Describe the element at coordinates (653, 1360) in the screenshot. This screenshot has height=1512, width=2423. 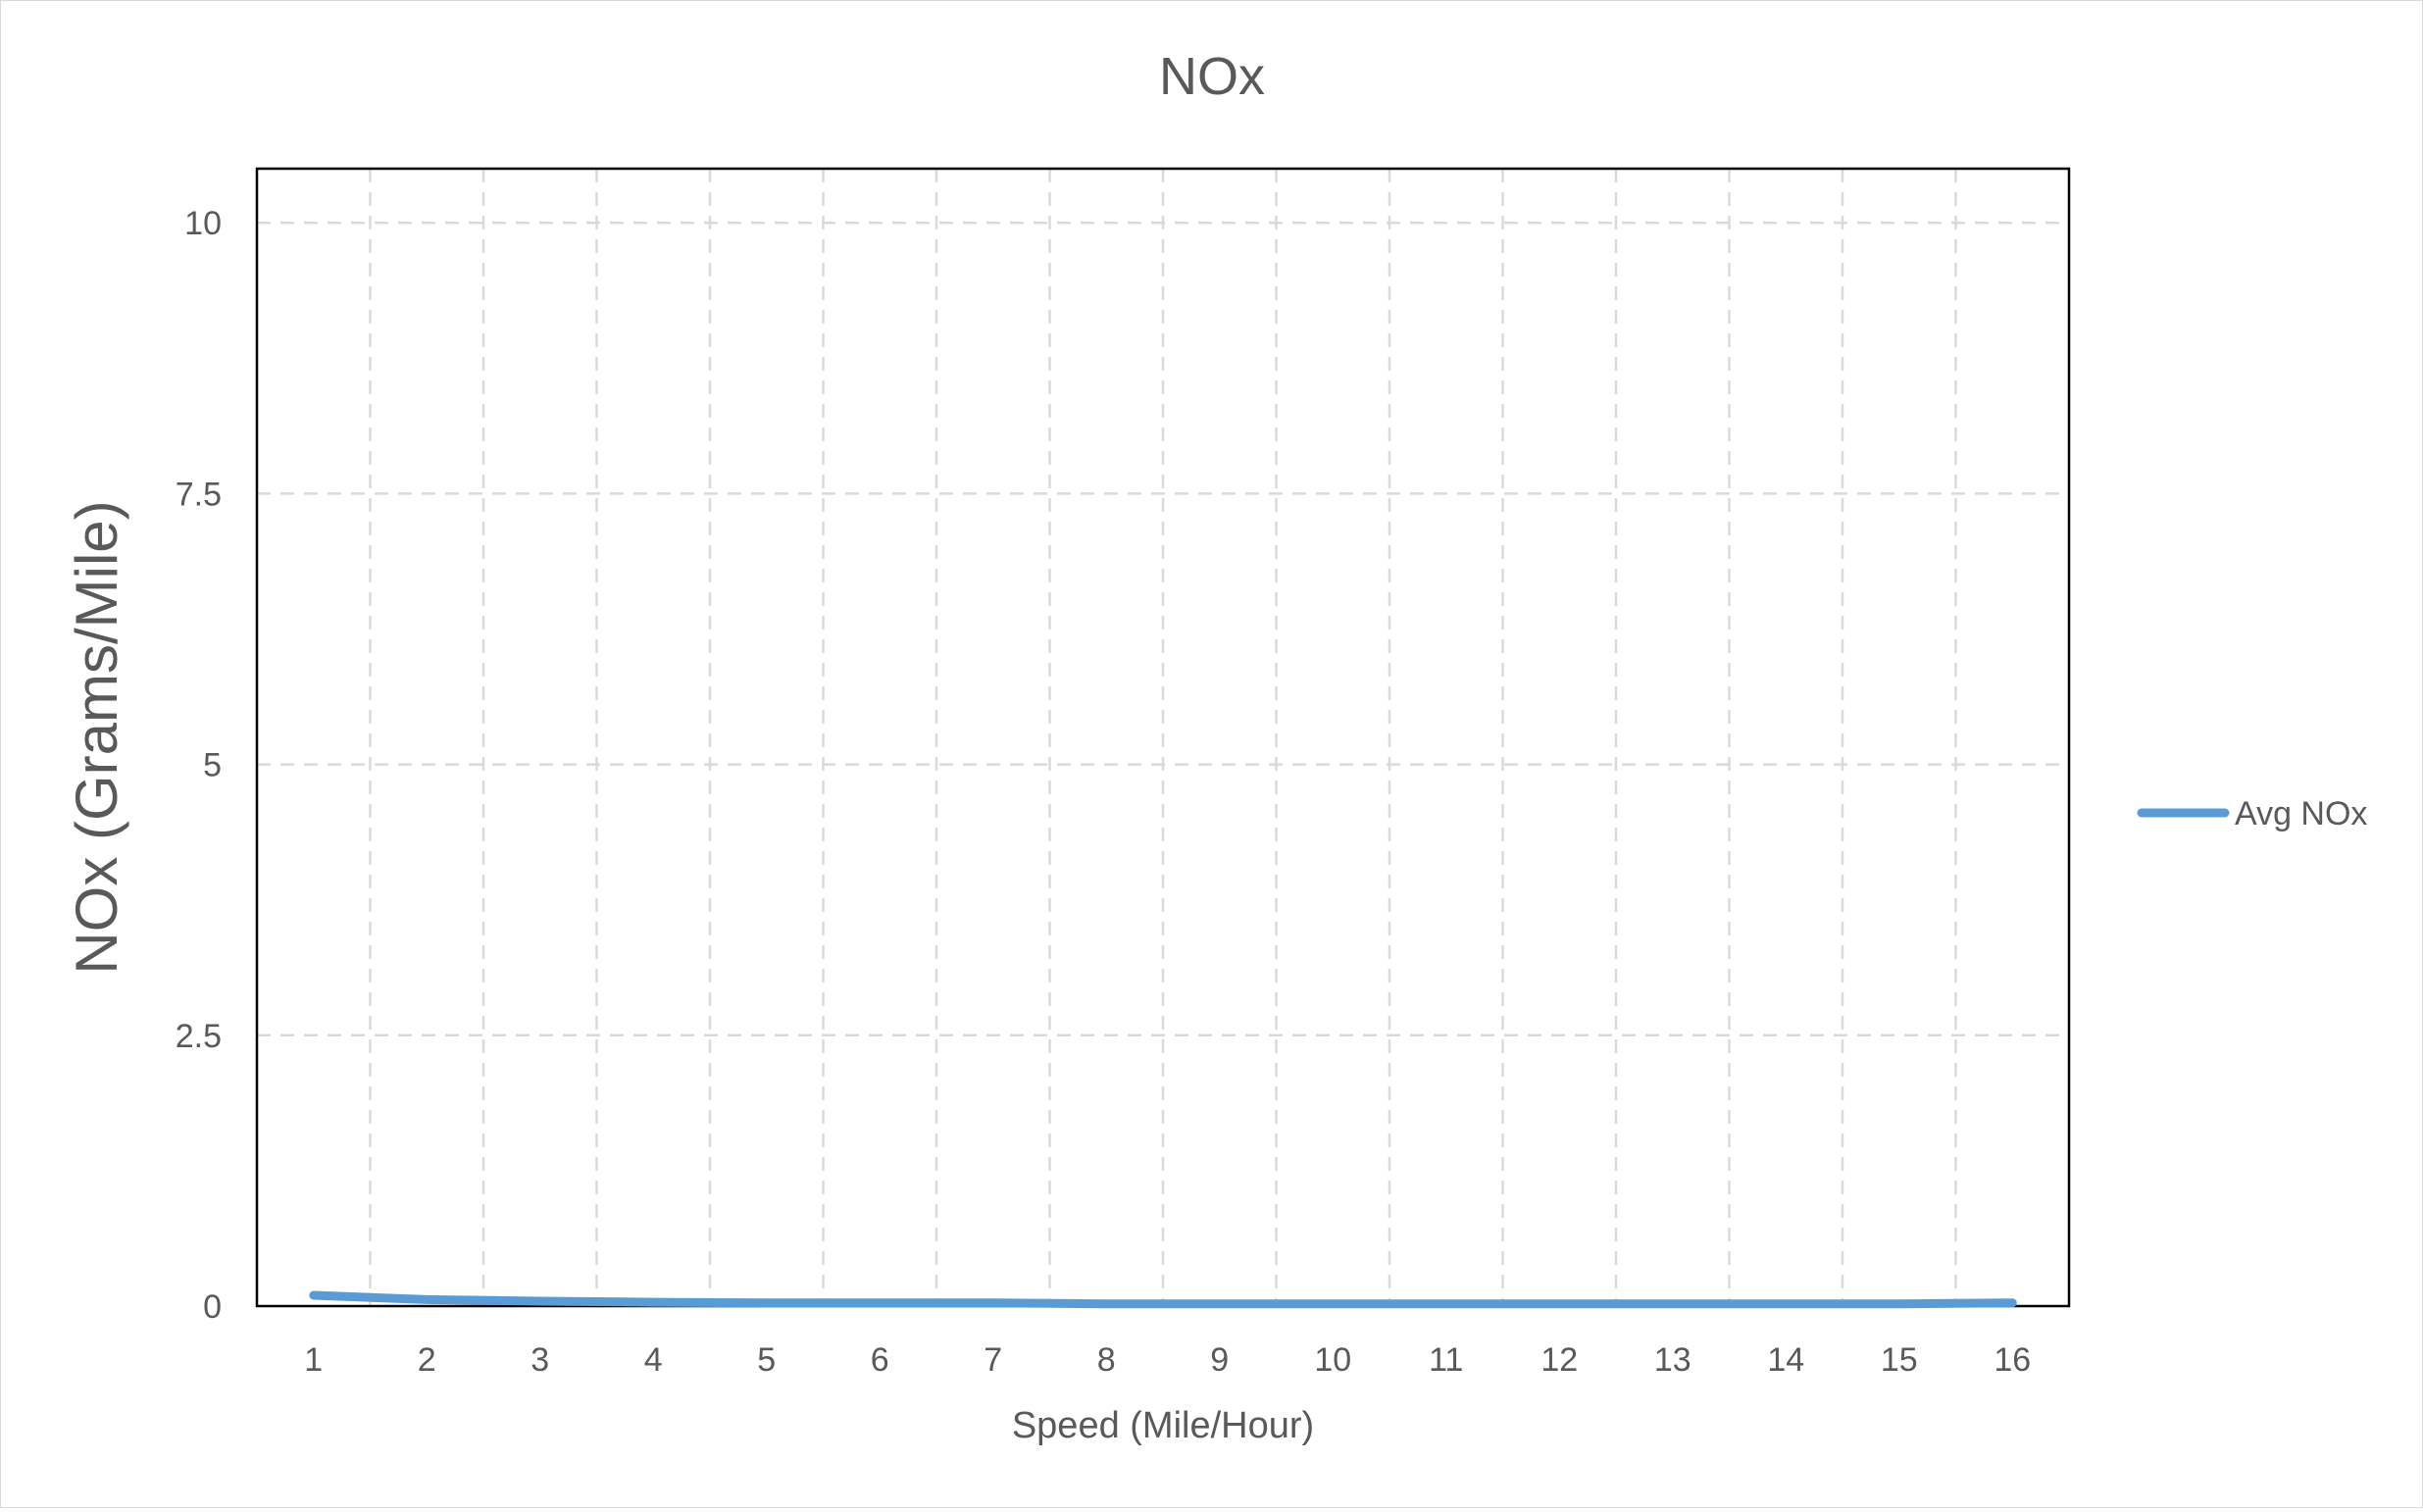
I see `x-tick-label: 4` at that location.